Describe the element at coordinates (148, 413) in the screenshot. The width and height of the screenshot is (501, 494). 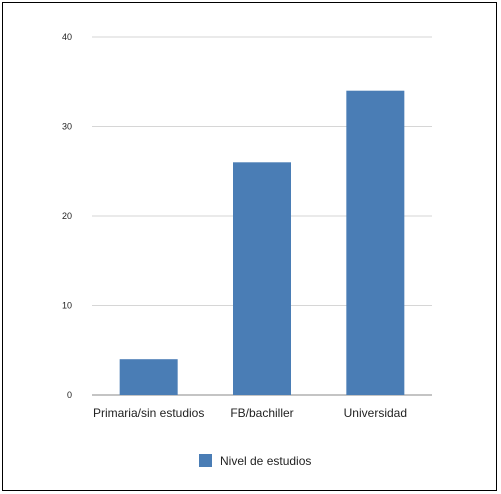
I see `x-category-label: Primaria/sin estudios` at that location.